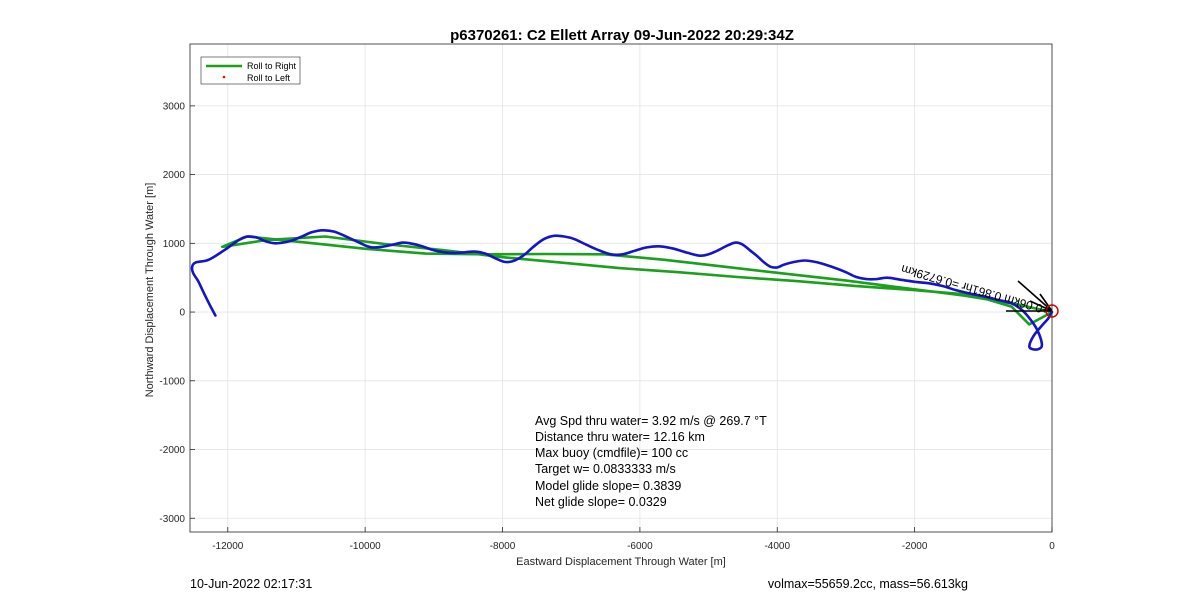  What do you see at coordinates (915, 546) in the screenshot?
I see `x-tick-label: -2000` at bounding box center [915, 546].